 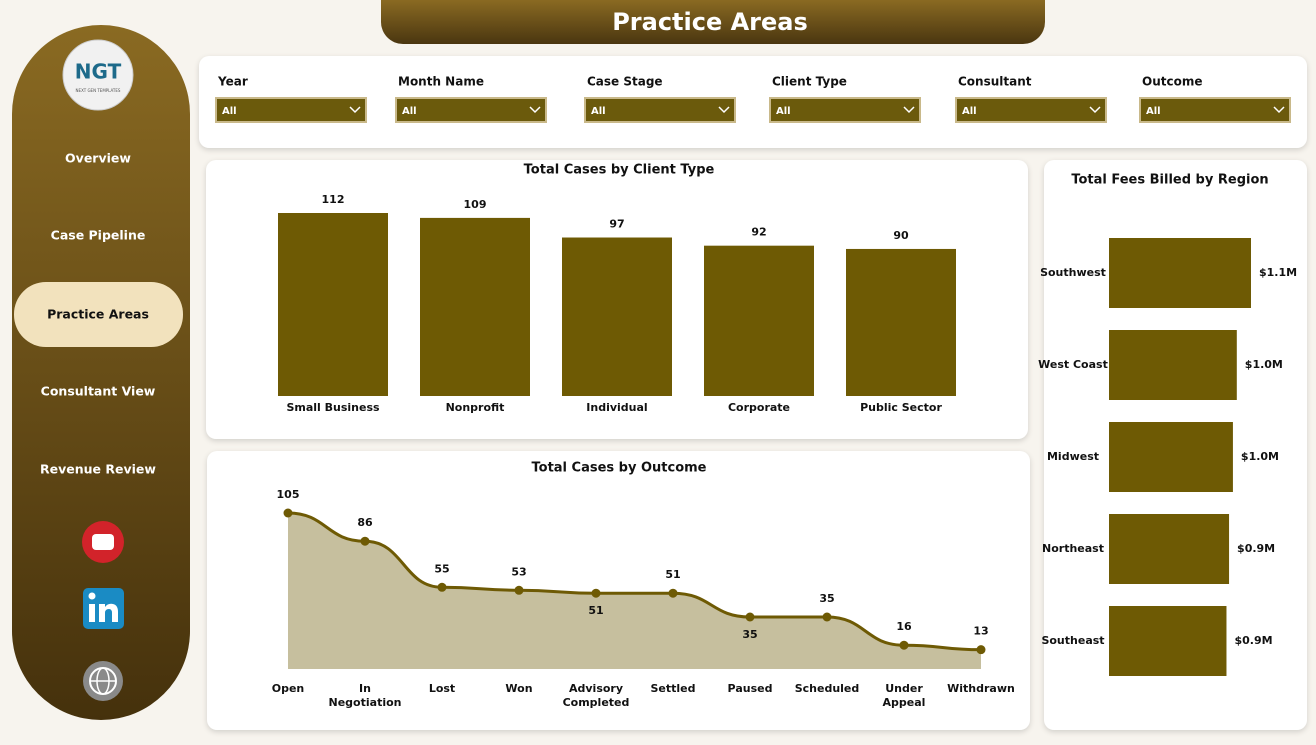 What do you see at coordinates (1073, 456) in the screenshot?
I see `category-label: Midwest` at bounding box center [1073, 456].